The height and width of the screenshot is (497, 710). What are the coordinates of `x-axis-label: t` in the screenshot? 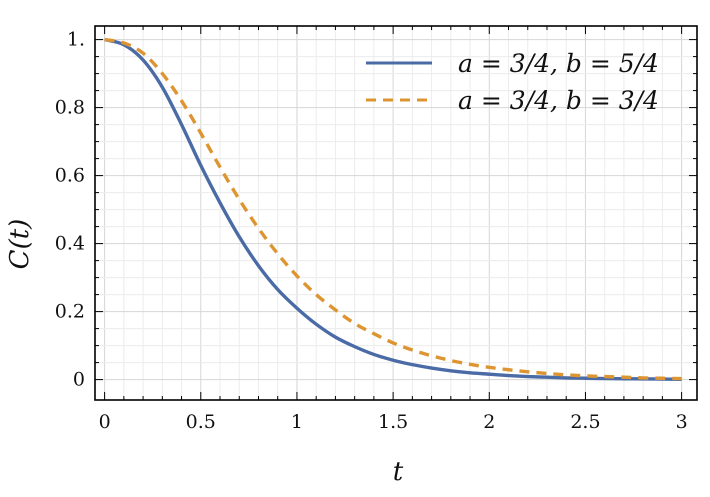 It's located at (398, 472).